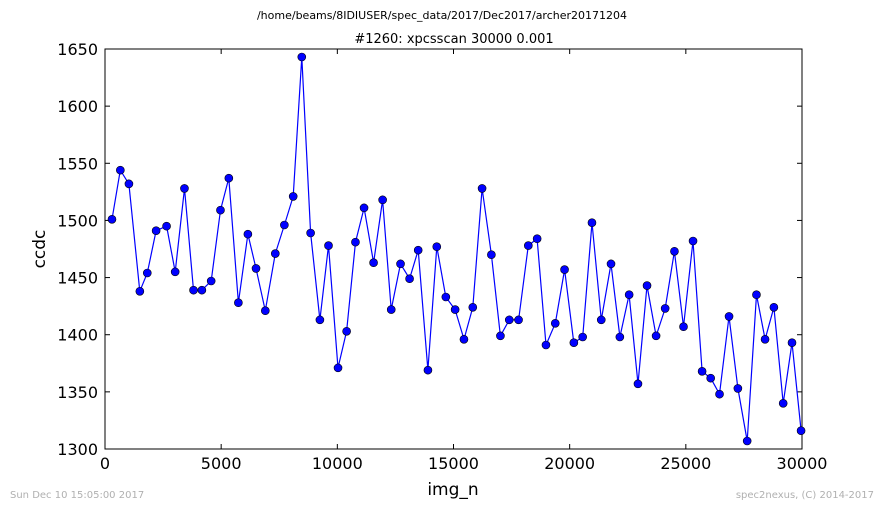 Image resolution: width=884 pixels, height=509 pixels. Describe the element at coordinates (77, 106) in the screenshot. I see `y-tick-label: 1600` at that location.